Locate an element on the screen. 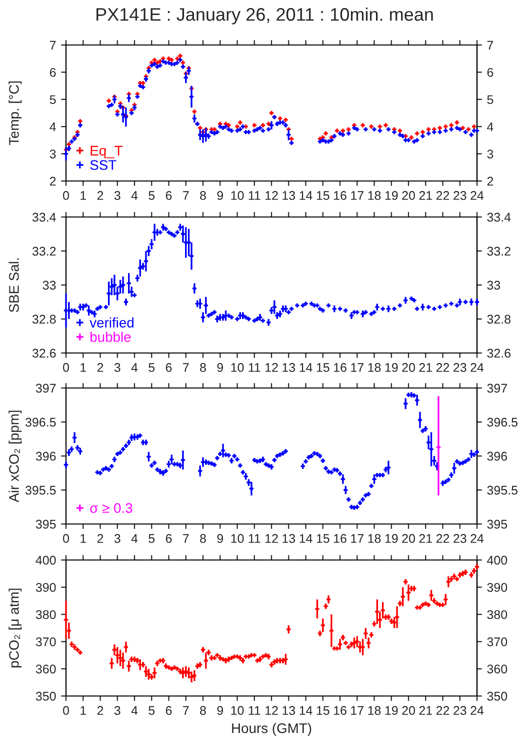 This screenshot has width=529, height=739. y2-tick-label: 400 is located at coordinates (497, 560).